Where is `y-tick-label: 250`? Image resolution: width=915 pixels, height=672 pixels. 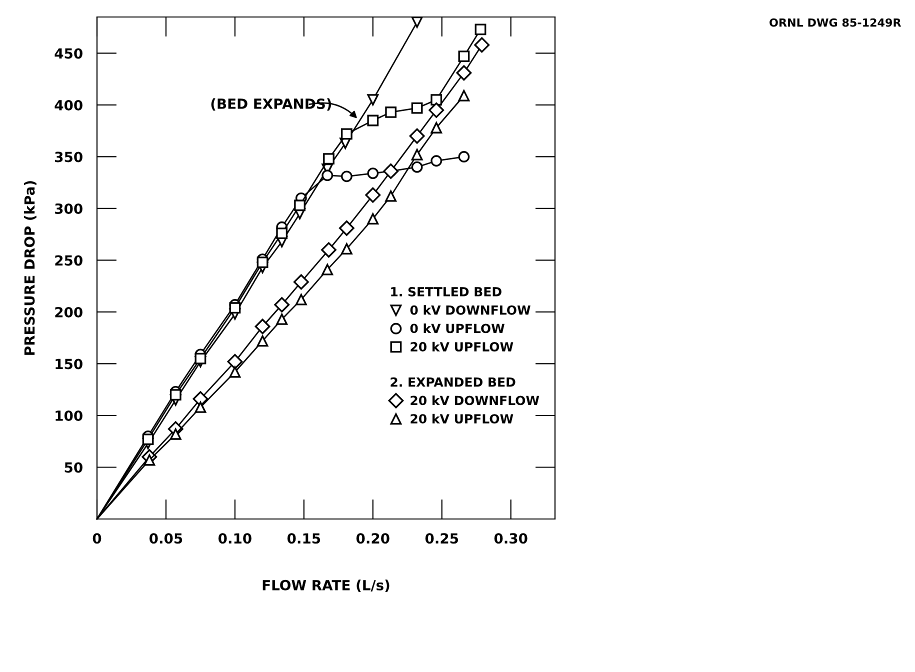
y-tick-label: 250 is located at coordinates (68, 260).